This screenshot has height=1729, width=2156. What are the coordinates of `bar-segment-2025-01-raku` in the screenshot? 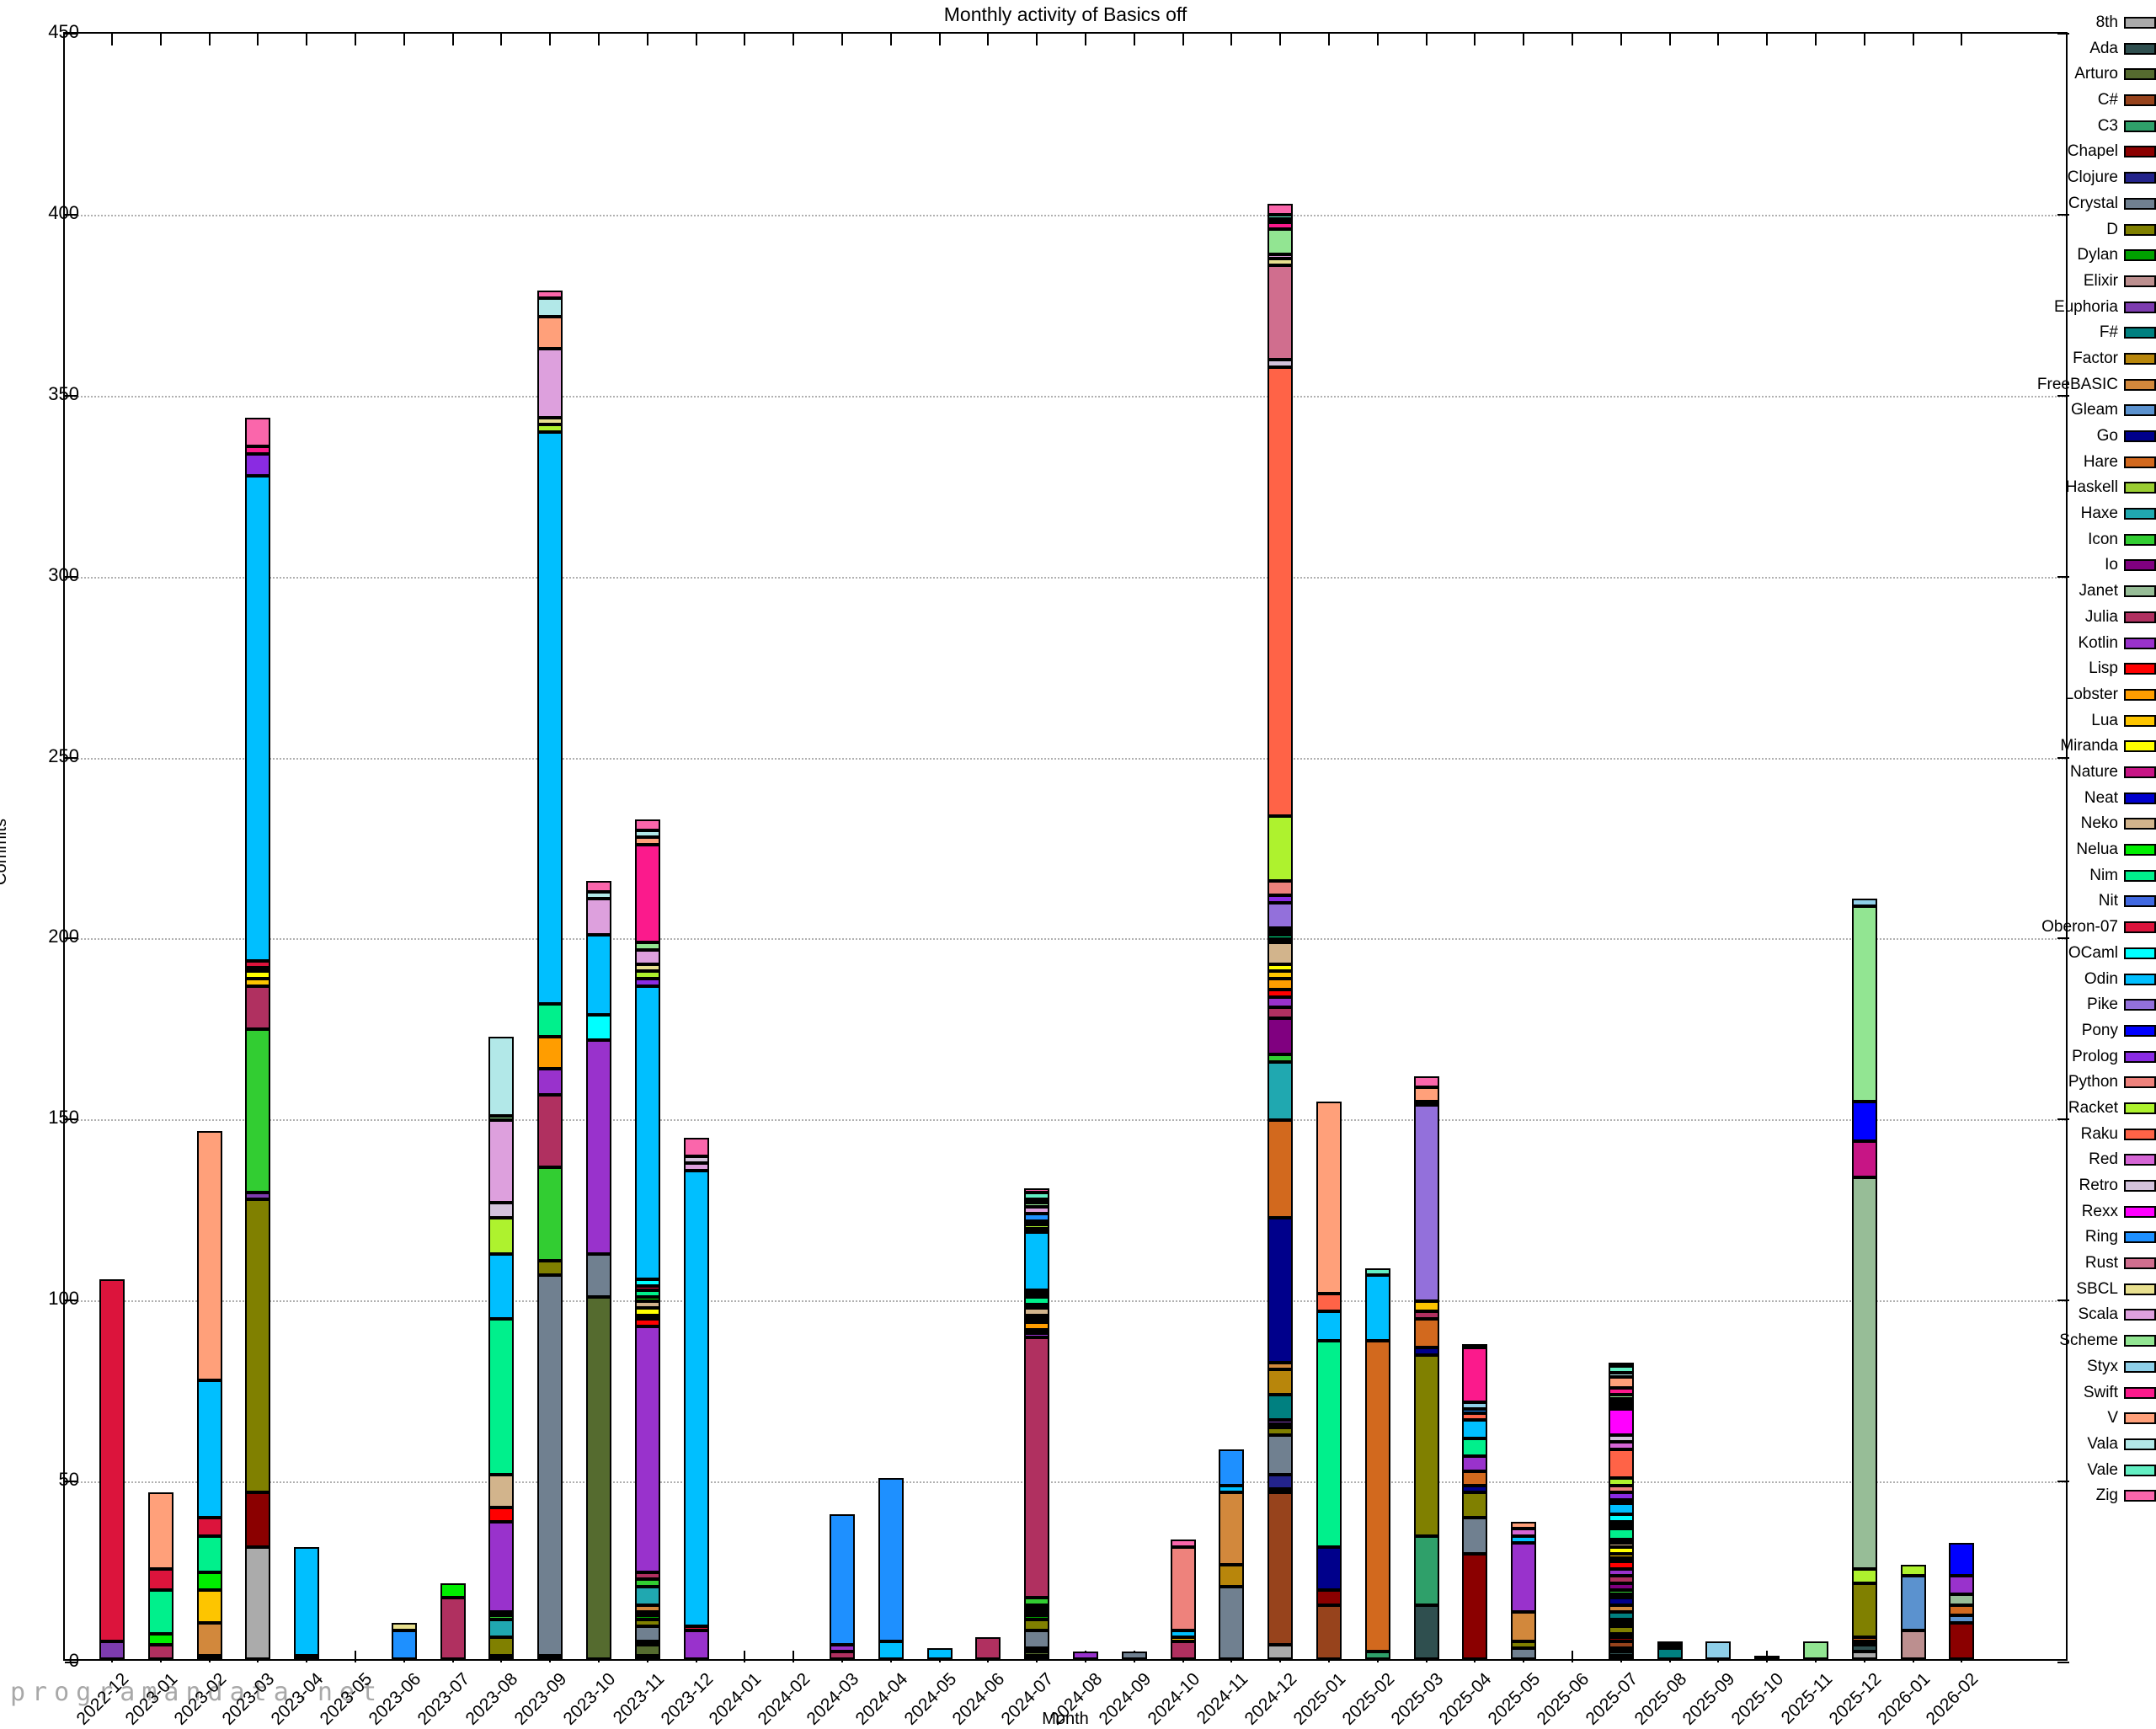 It's located at (1329, 1302).